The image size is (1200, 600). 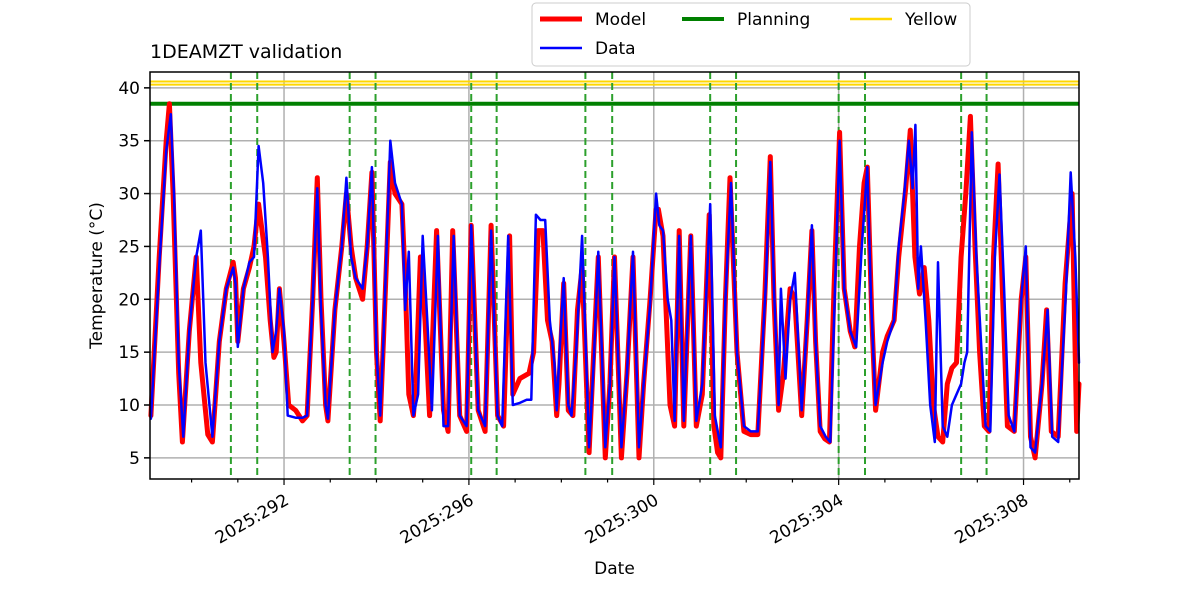 I want to click on legend-label-data: Data, so click(x=615, y=49).